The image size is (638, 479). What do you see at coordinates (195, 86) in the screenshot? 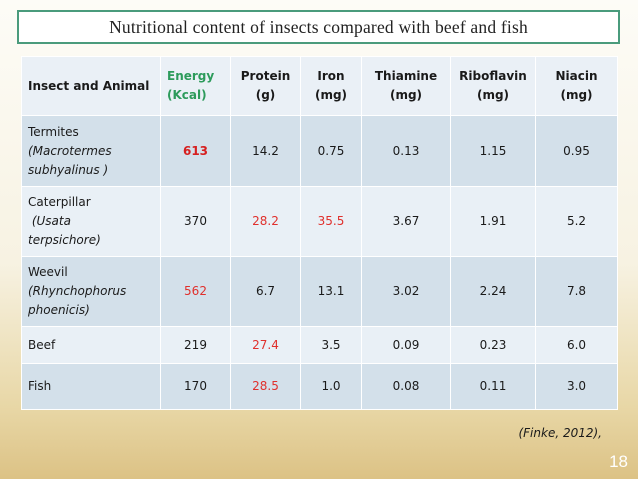
I see `header-energy: Energy (Kcal)` at bounding box center [195, 86].